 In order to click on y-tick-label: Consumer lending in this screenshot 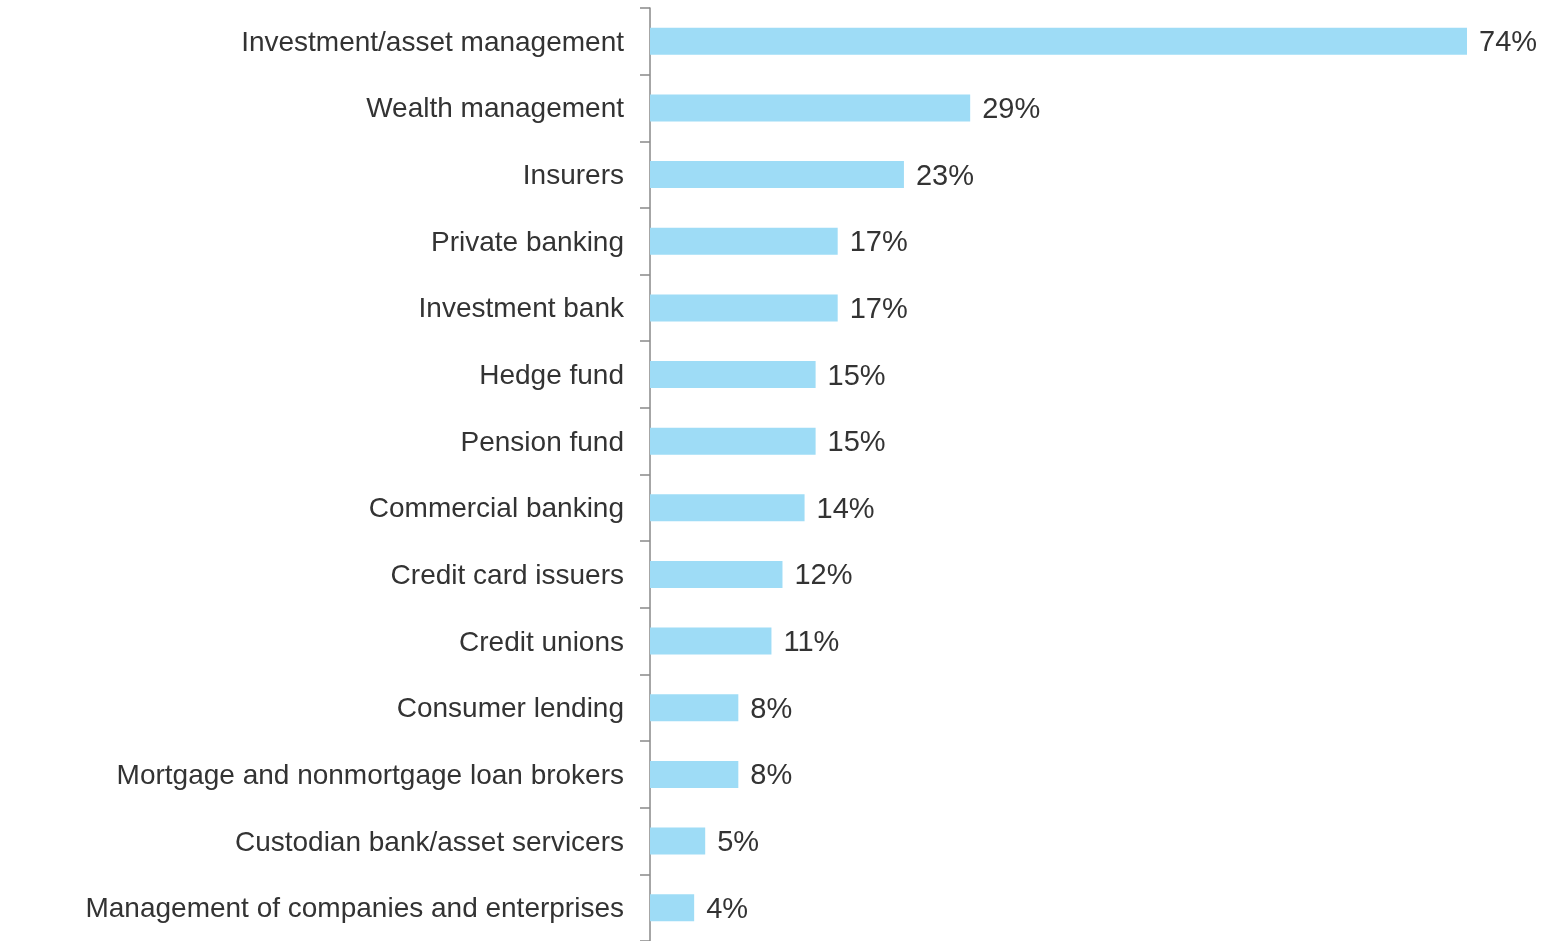, I will do `click(510, 708)`.